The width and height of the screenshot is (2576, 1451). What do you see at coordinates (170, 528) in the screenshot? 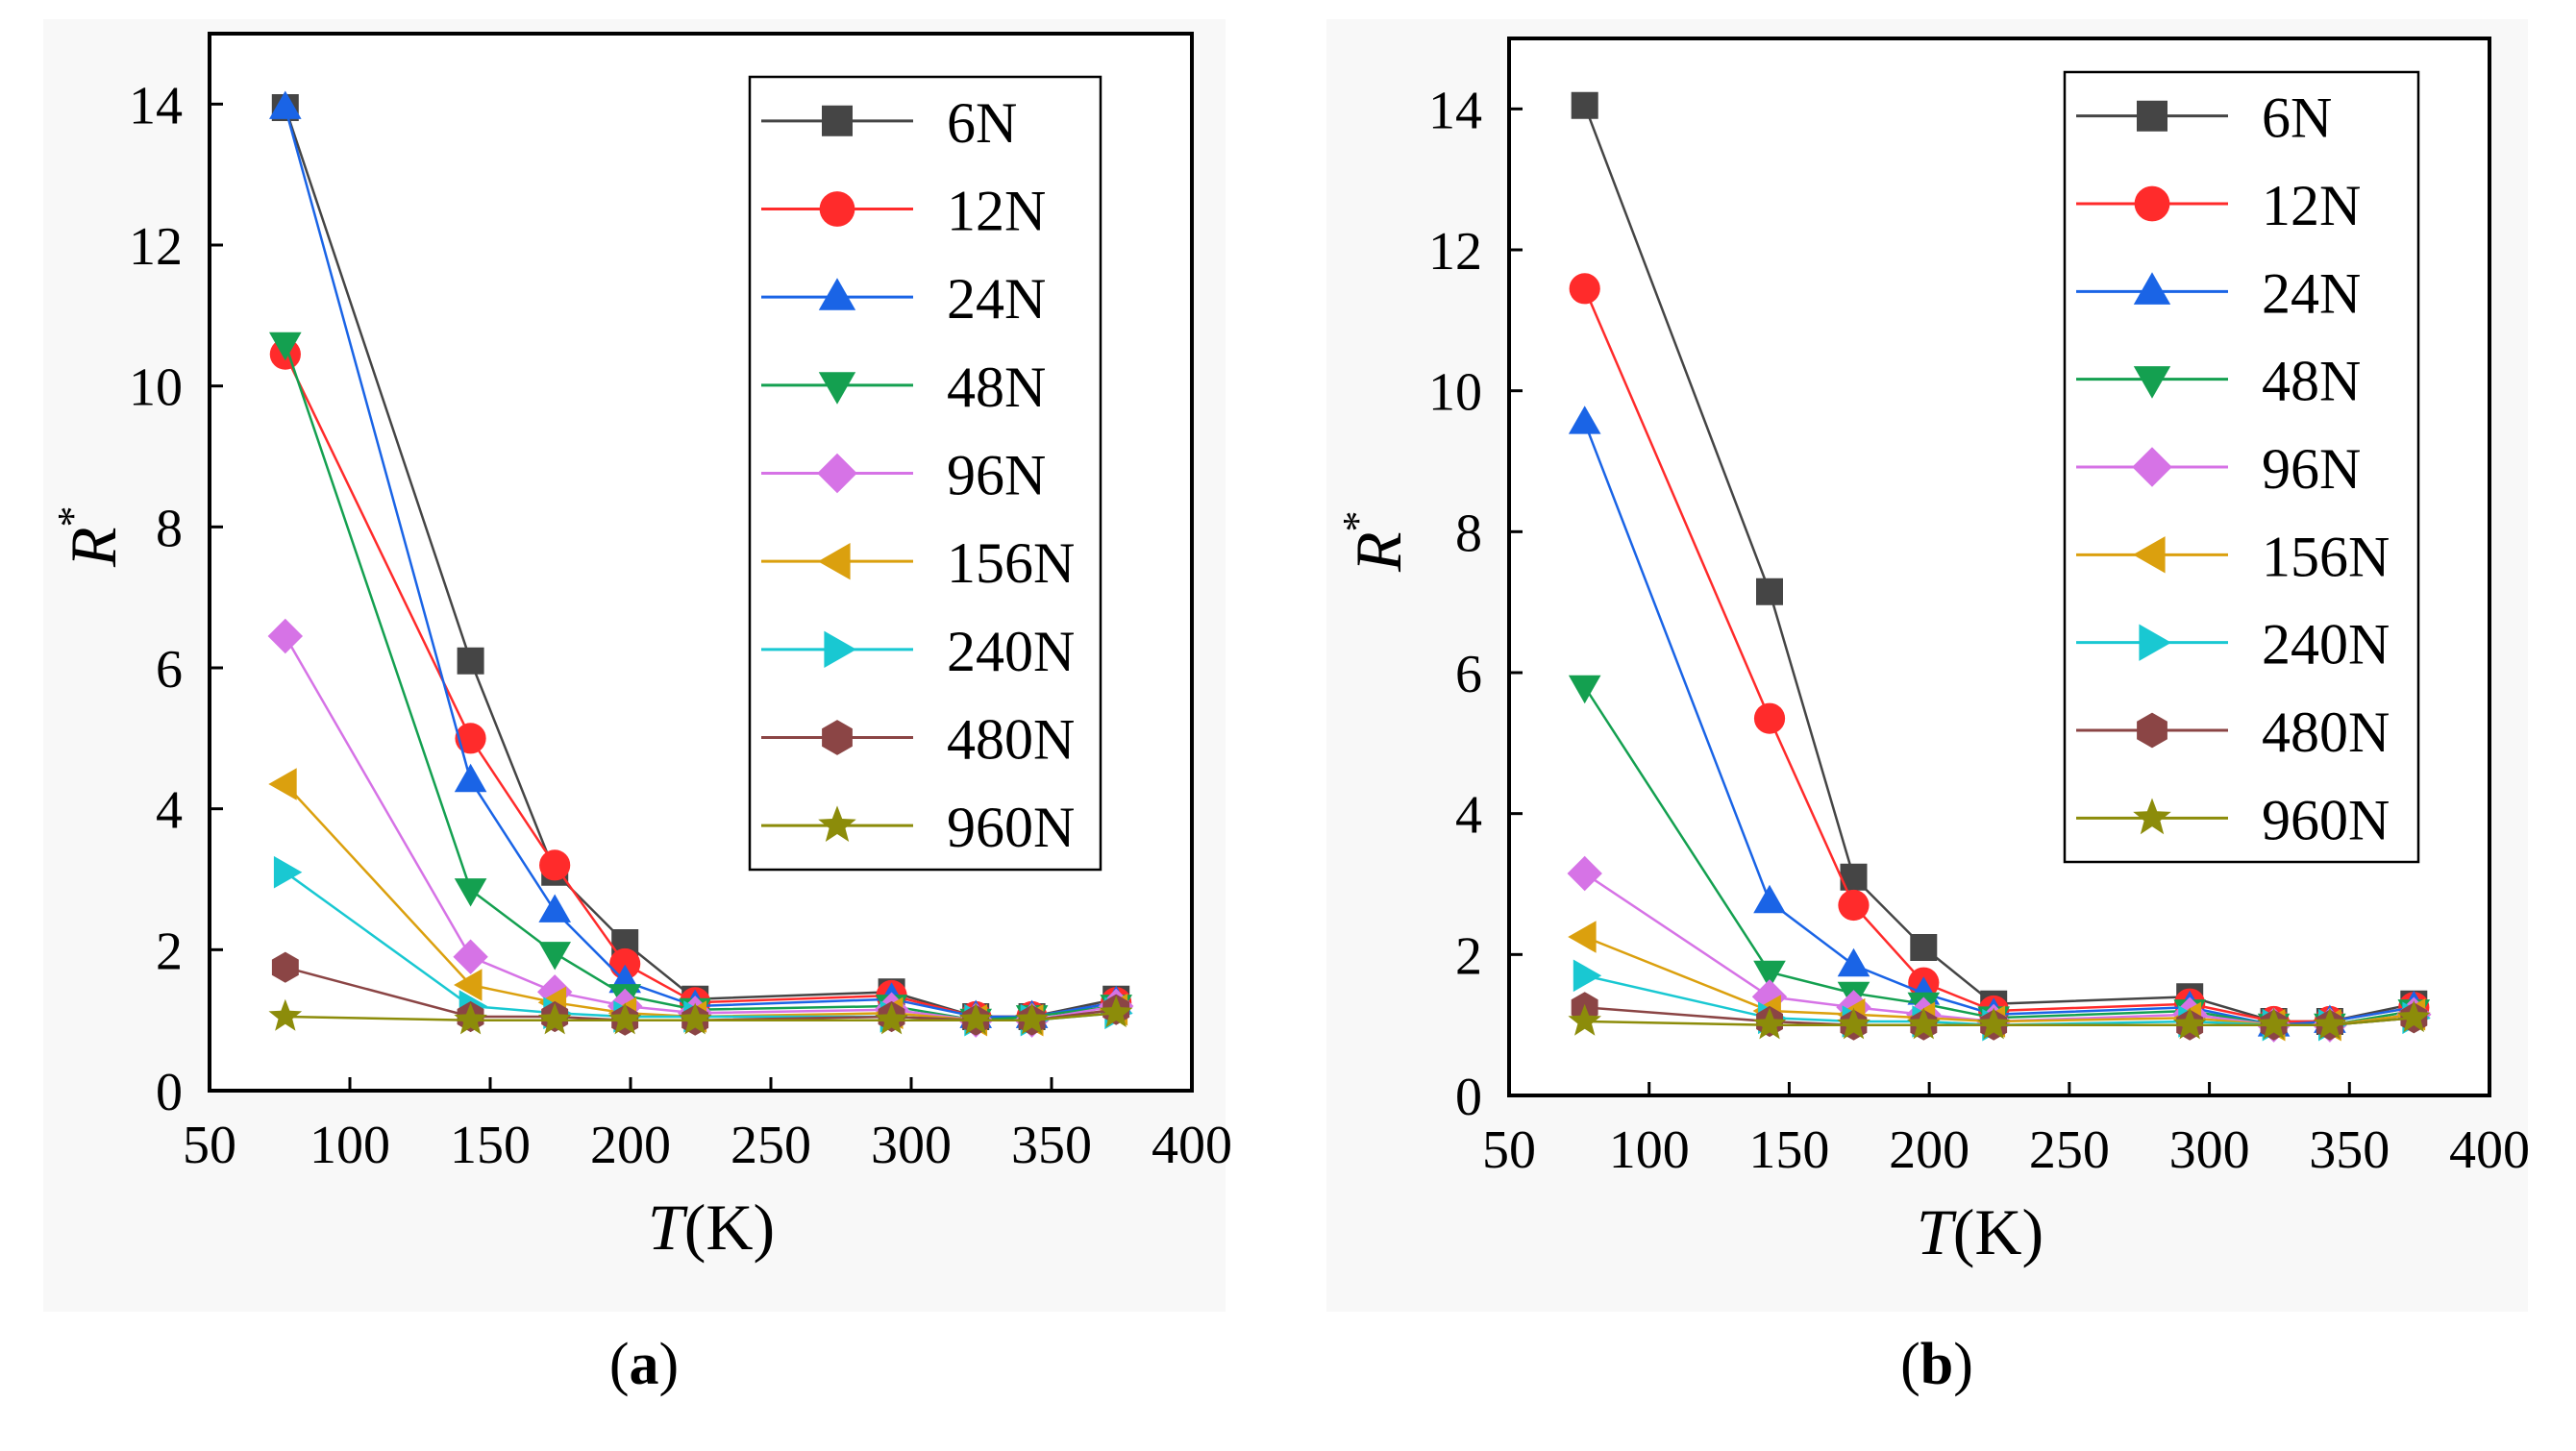
I see `y-tick-label: 8` at bounding box center [170, 528].